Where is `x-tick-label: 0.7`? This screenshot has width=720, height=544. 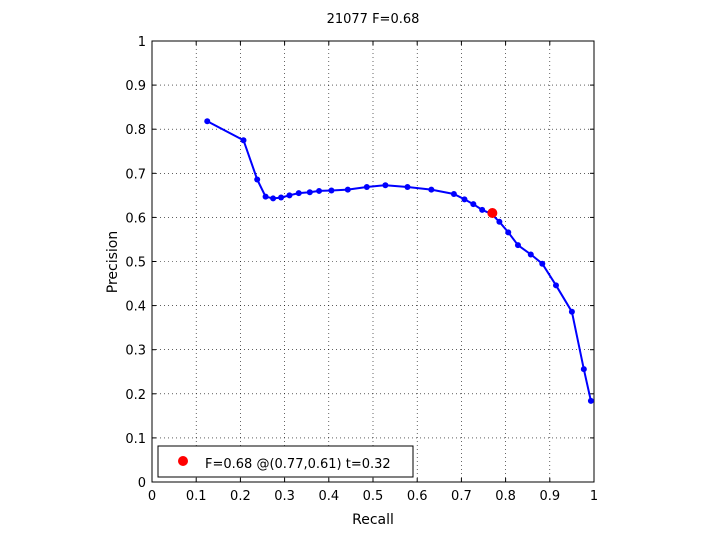 x-tick-label: 0.7 is located at coordinates (461, 496).